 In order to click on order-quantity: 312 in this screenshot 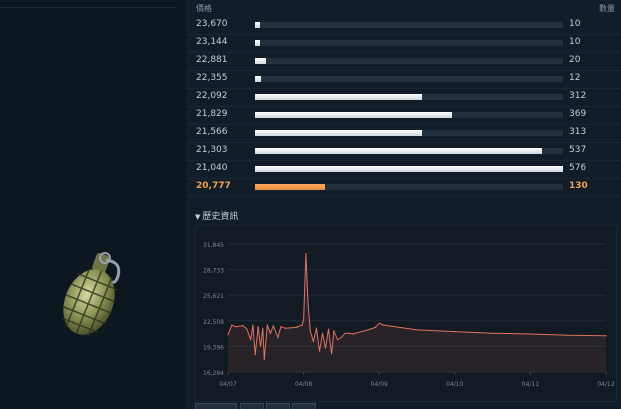, I will do `click(578, 96)`.